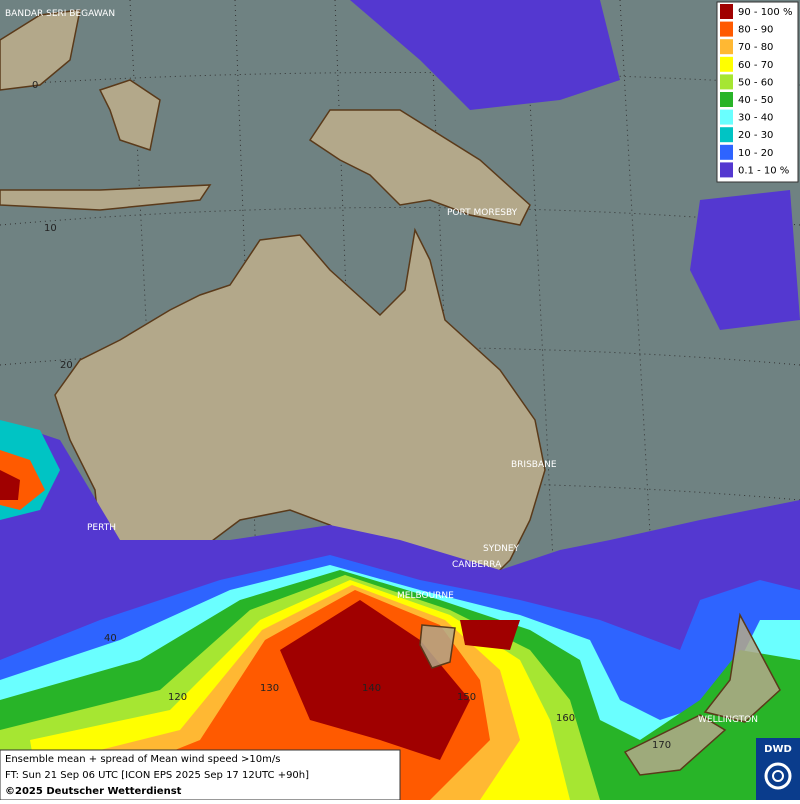 This screenshot has height=804, width=800. What do you see at coordinates (40, 50) in the screenshot?
I see `borneo` at bounding box center [40, 50].